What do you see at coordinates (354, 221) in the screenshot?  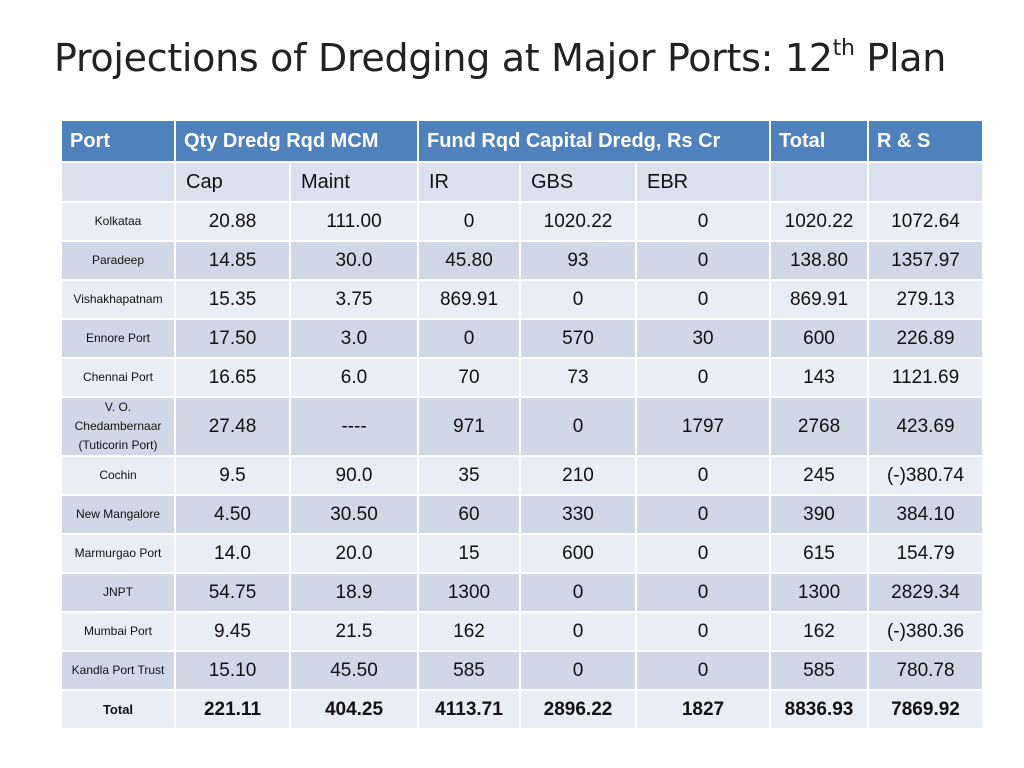 I see `maint-cell: 111.00` at bounding box center [354, 221].